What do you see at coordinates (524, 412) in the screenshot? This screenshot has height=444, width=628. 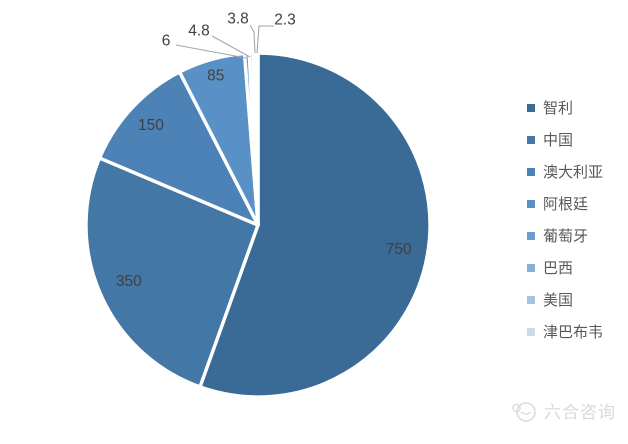 I see `liuhe-logo-icon` at bounding box center [524, 412].